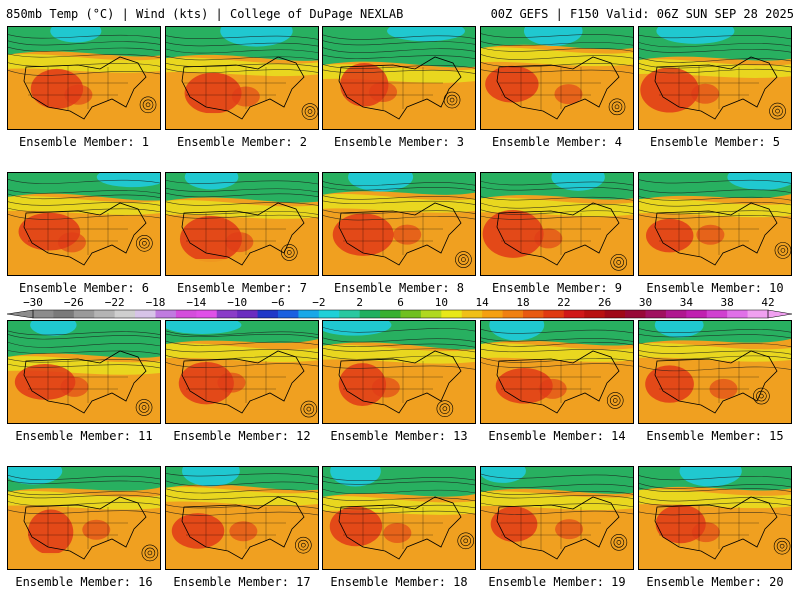  What do you see at coordinates (780, 314) in the screenshot?
I see `colorbar-max-arrow` at bounding box center [780, 314].